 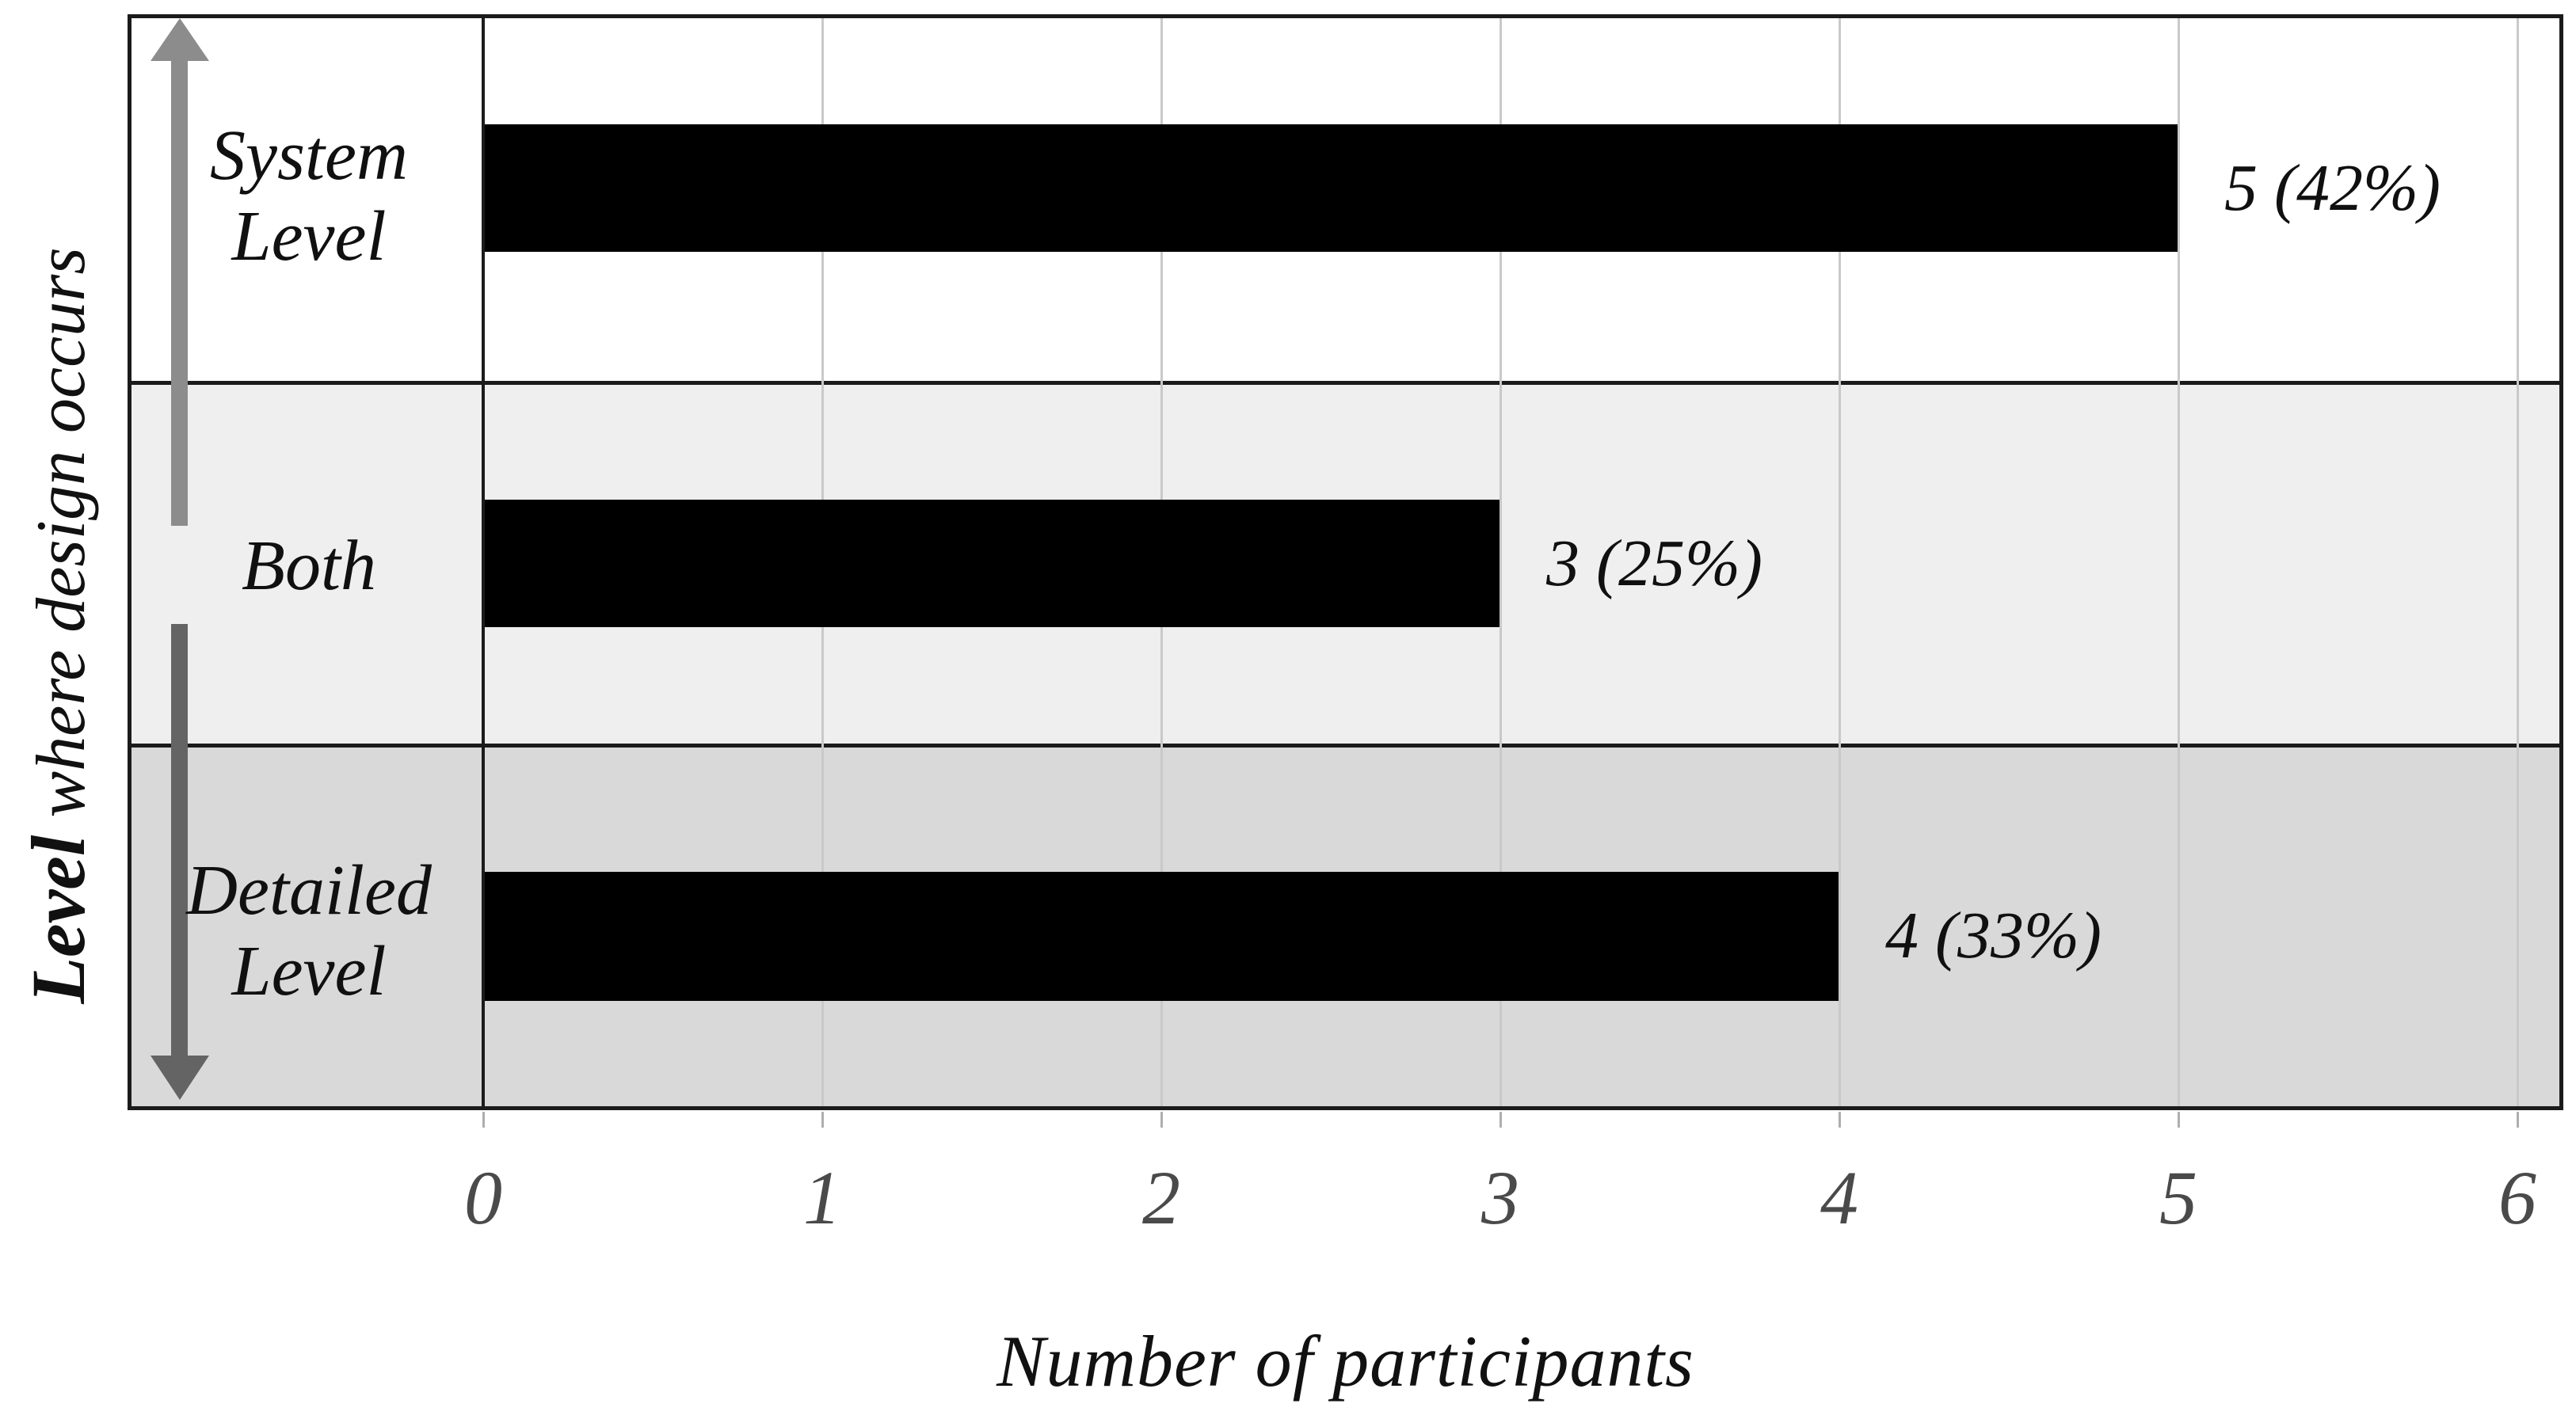 What do you see at coordinates (2518, 562) in the screenshot?
I see `gridline-x6` at bounding box center [2518, 562].